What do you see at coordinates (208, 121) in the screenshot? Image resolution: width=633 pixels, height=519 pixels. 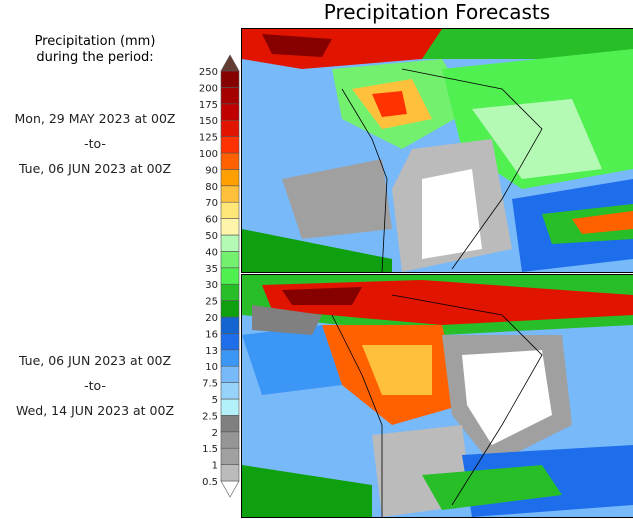 I see `colorbar-tick-label: 150` at bounding box center [208, 121].